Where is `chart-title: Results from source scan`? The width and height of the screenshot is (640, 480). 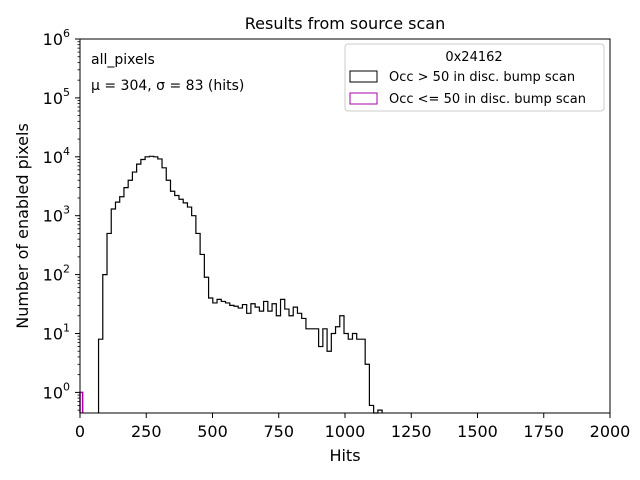
chart-title: Results from source scan is located at coordinates (345, 23).